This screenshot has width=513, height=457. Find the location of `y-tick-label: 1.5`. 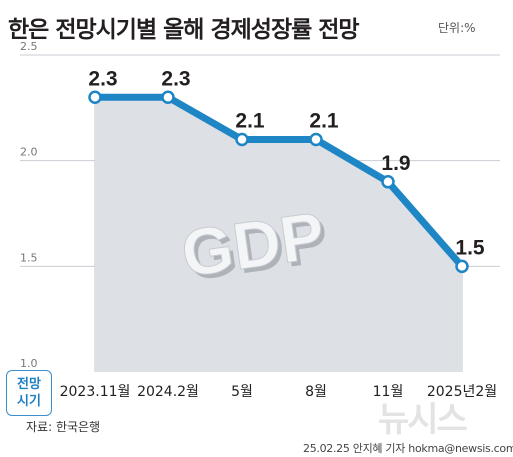

y-tick-label: 1.5 is located at coordinates (29, 257).